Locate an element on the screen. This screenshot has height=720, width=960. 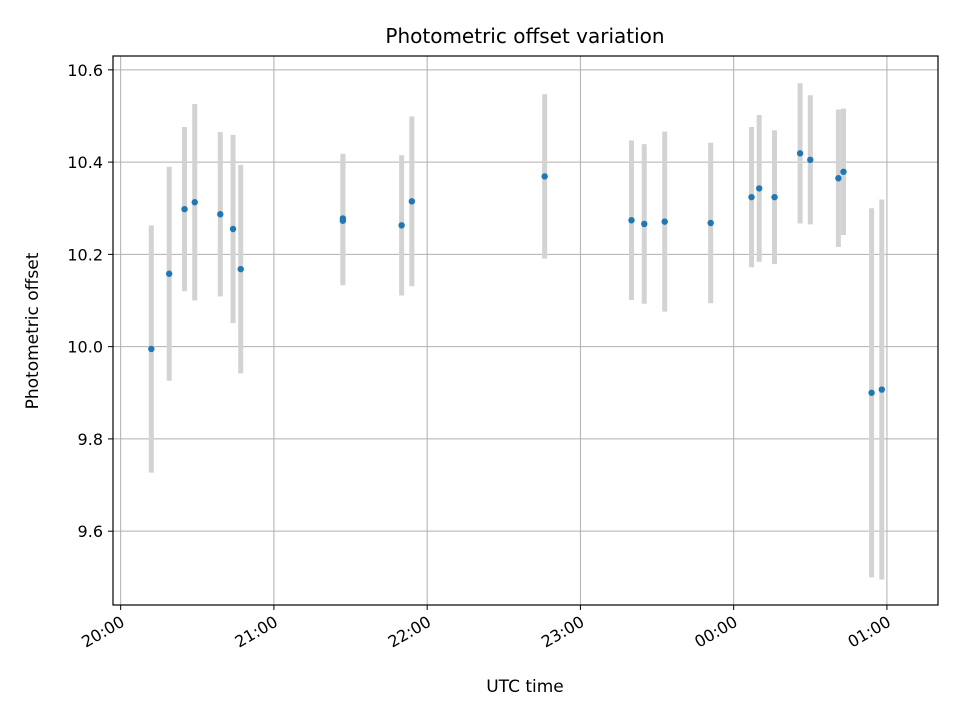
y-axis-ticks: 9.6 9.8 10.0 10.2 10.4 10.6 is located at coordinates (90, 301).